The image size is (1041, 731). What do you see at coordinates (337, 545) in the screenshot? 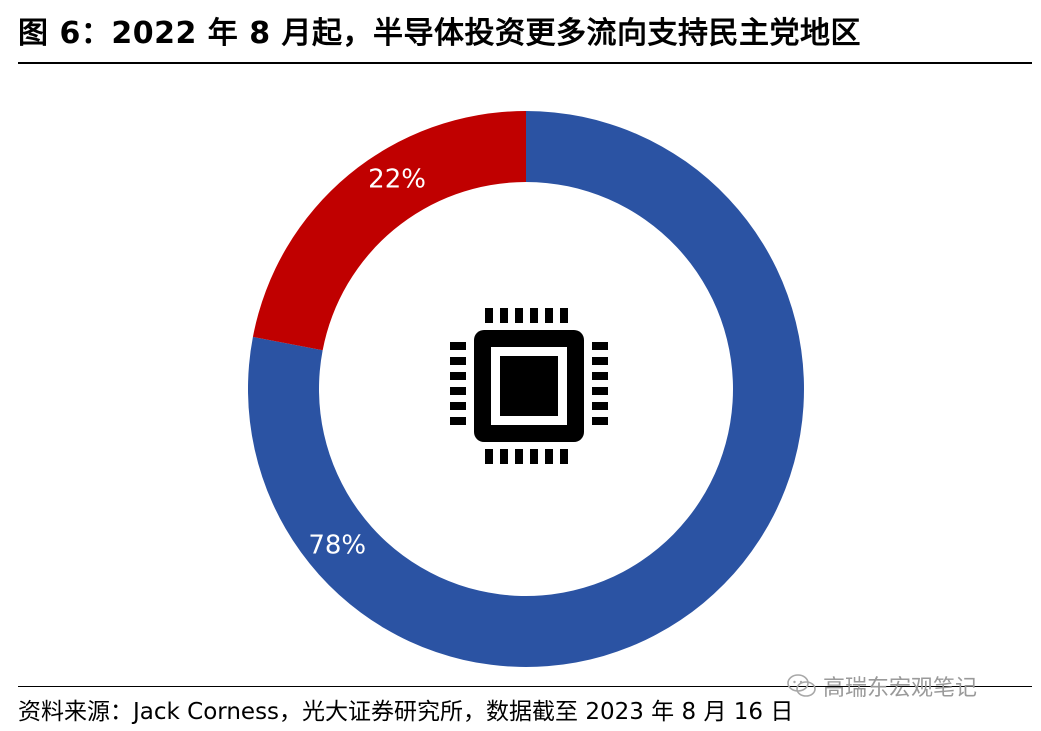
I see `slice-label-0: 78%` at bounding box center [337, 545].